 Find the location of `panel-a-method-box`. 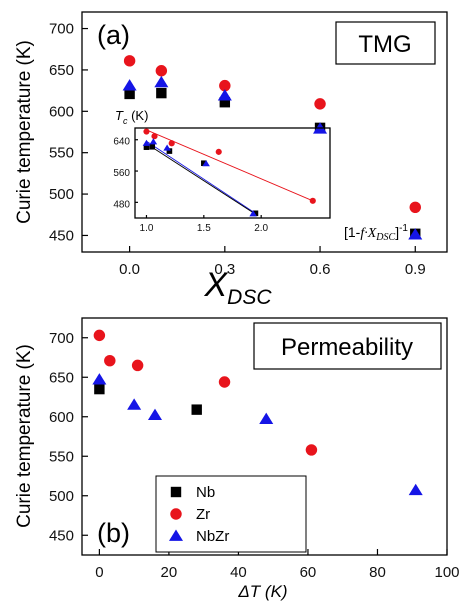

panel-a-method-box is located at coordinates (385, 43).